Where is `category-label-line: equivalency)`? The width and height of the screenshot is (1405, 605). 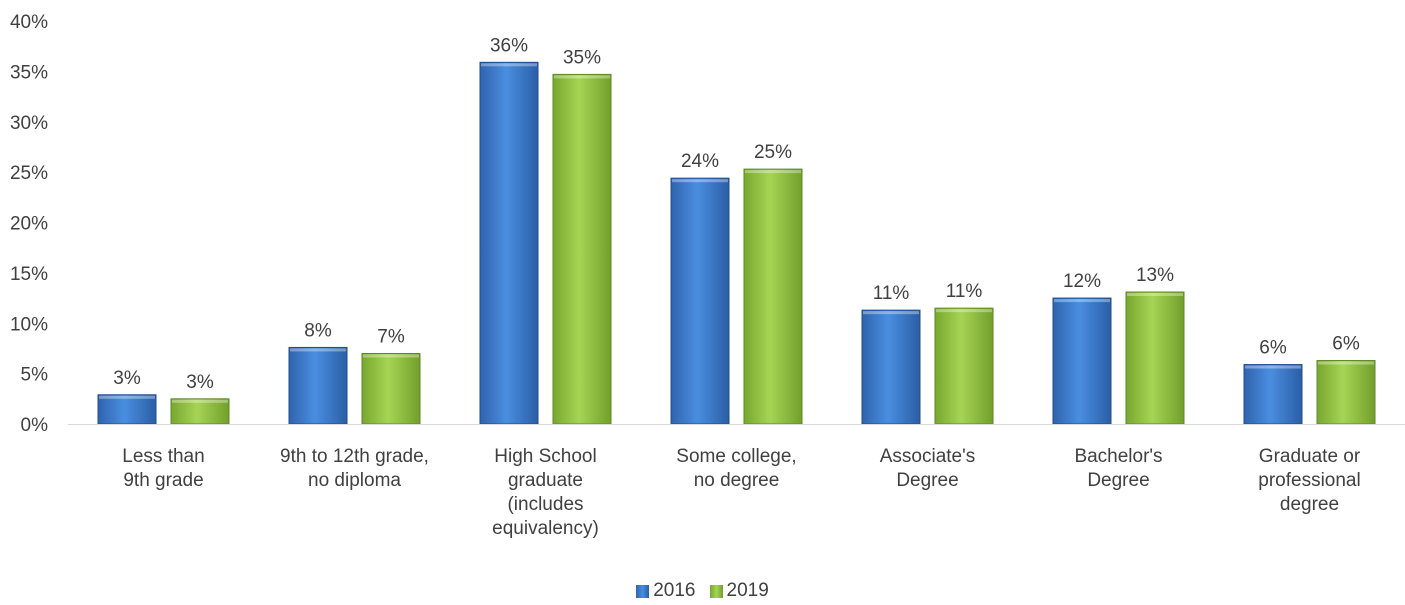
category-label-line: equivalency) is located at coordinates (545, 528).